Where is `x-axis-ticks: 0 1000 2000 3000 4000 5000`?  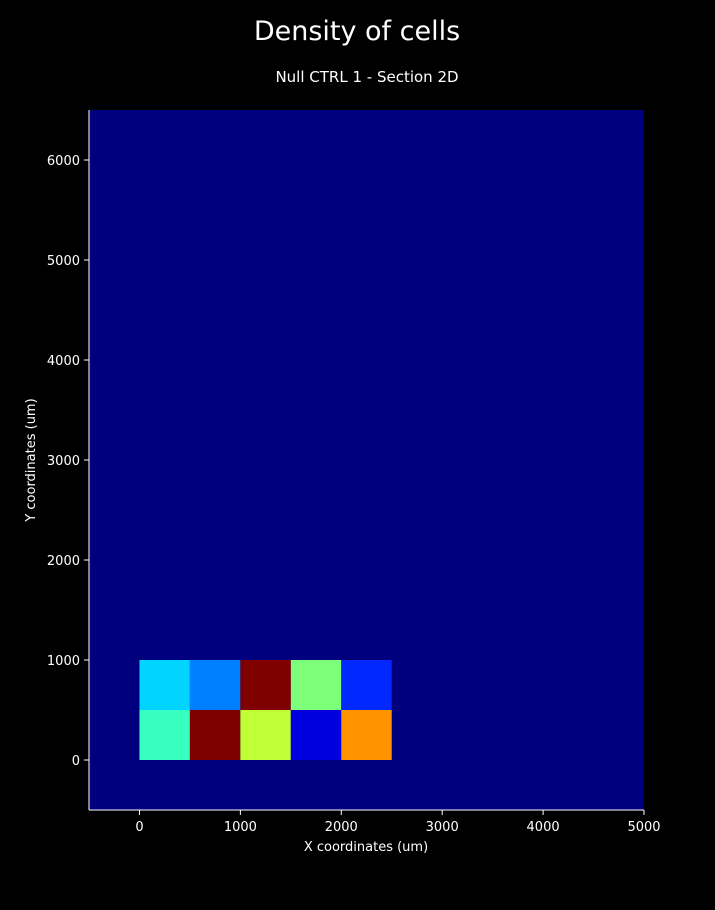 x-axis-ticks: 0 1000 2000 3000 4000 5000 is located at coordinates (398, 822).